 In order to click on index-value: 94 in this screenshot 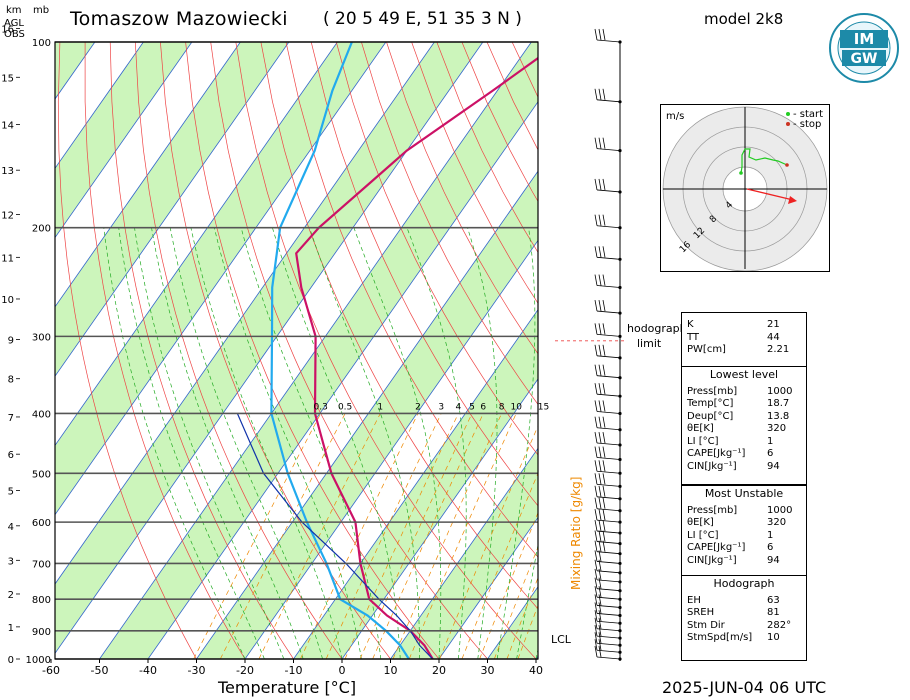, I will do `click(773, 466)`.